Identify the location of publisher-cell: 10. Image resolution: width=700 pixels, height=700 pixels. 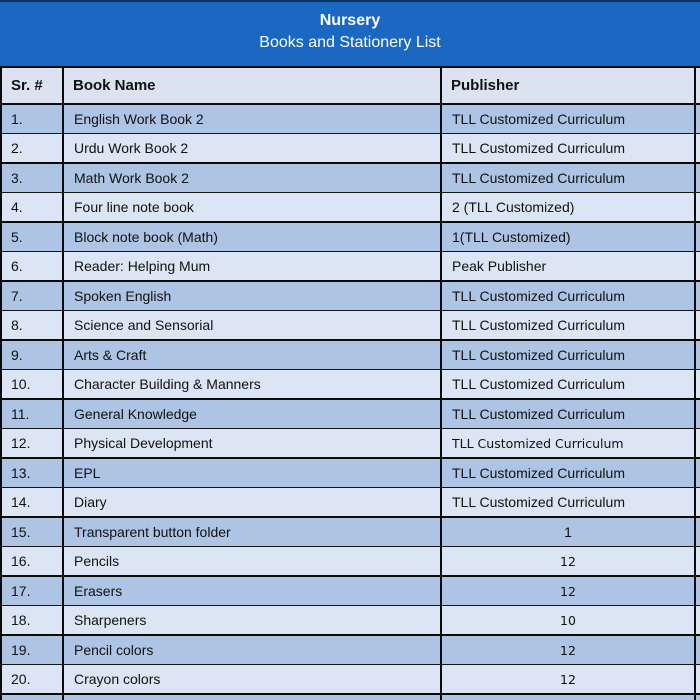
(568, 620).